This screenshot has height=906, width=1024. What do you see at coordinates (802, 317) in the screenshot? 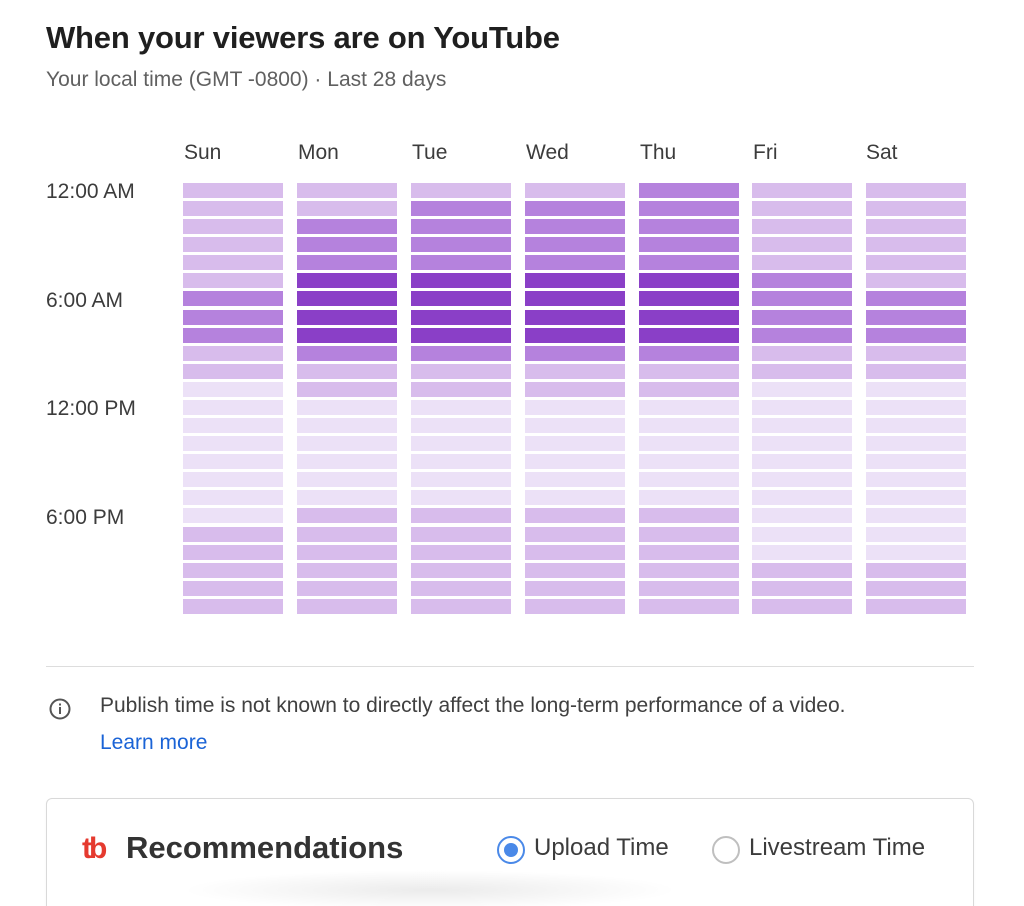
I see `heatmap-cell-fri-h7` at bounding box center [802, 317].